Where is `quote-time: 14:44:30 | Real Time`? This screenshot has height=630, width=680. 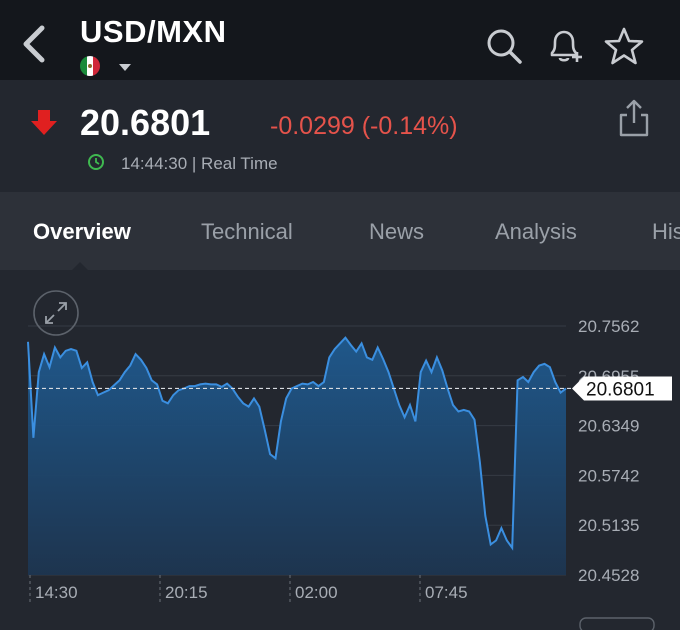 quote-time: 14:44:30 | Real Time is located at coordinates (199, 163).